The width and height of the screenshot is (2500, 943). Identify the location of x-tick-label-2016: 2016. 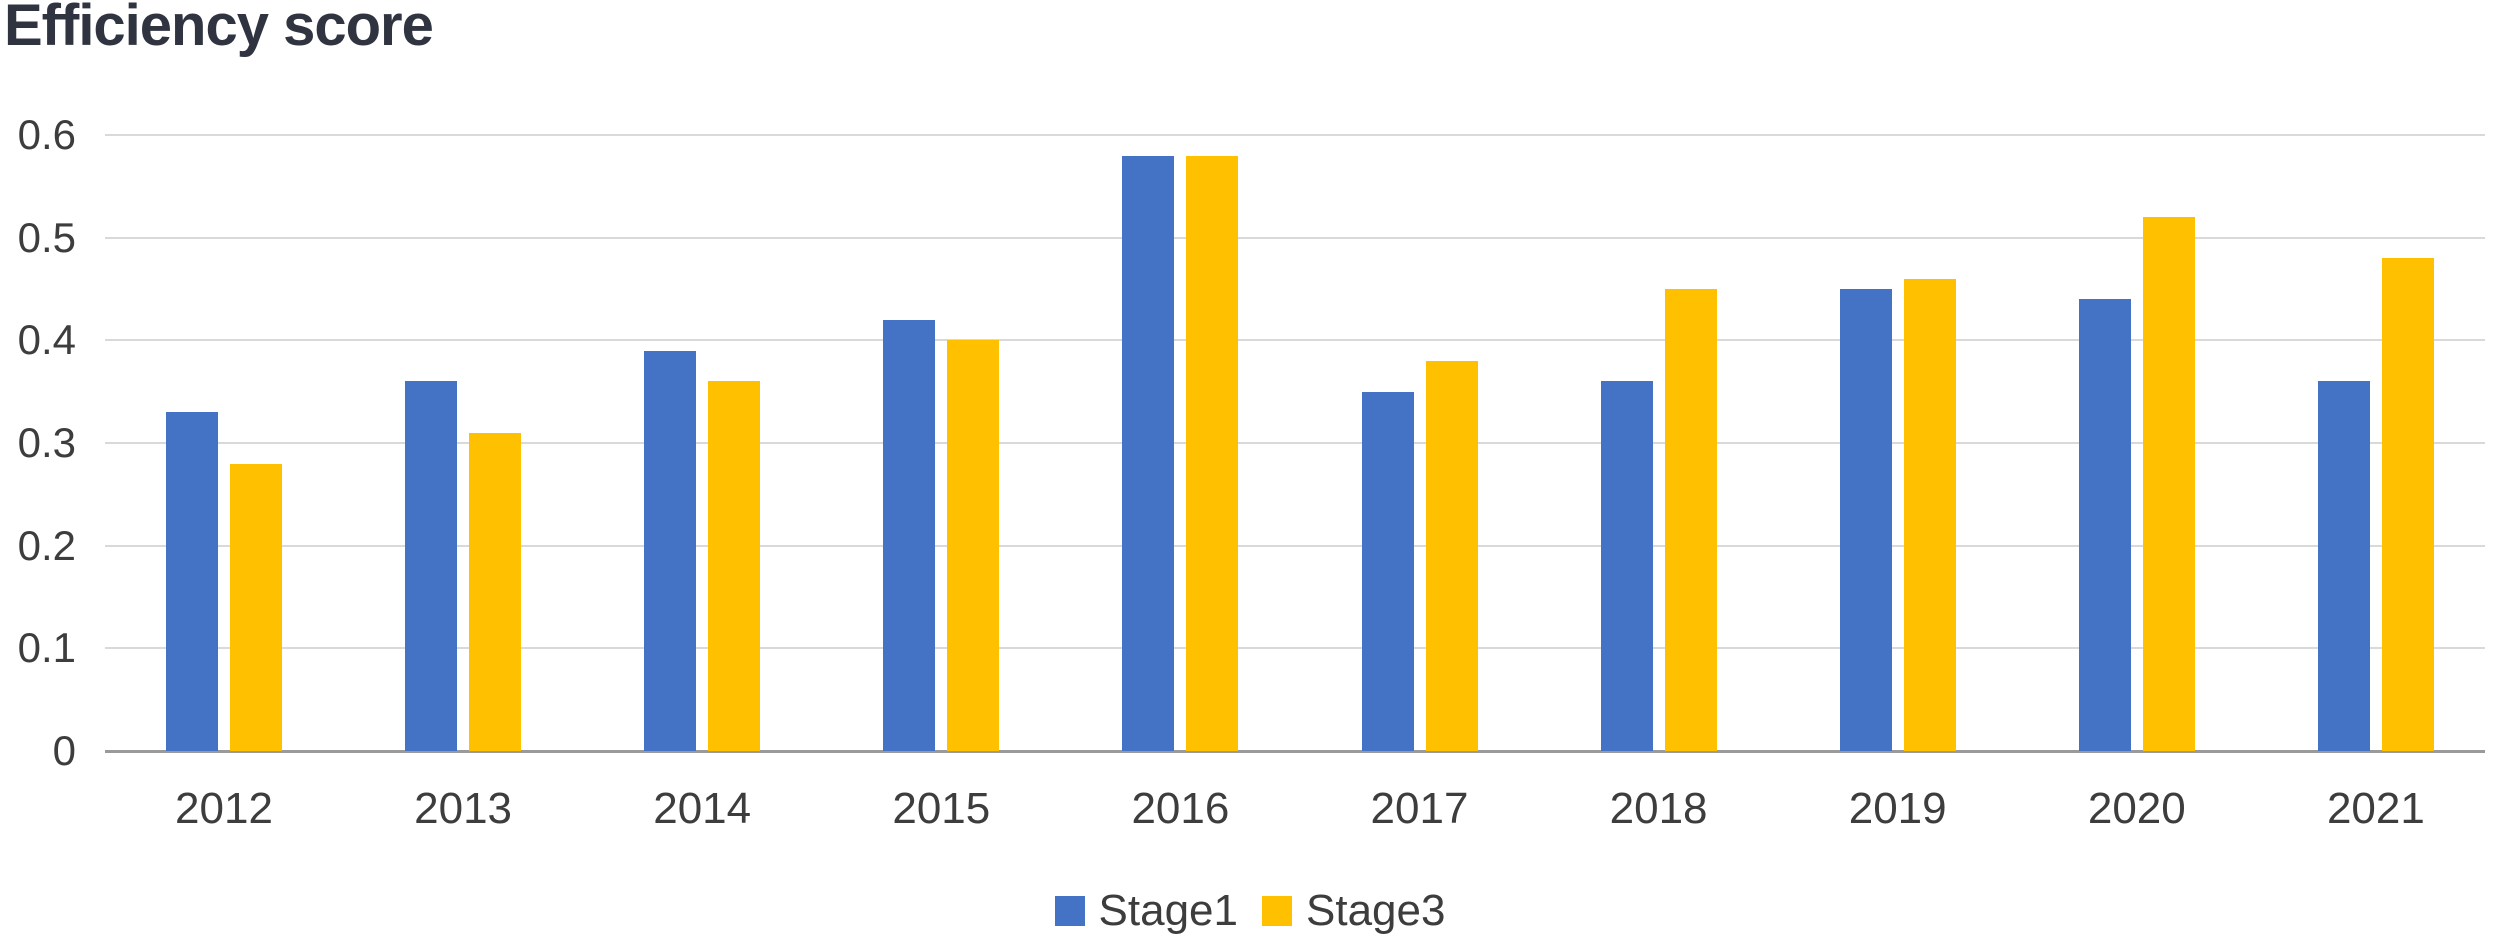
(1180, 808).